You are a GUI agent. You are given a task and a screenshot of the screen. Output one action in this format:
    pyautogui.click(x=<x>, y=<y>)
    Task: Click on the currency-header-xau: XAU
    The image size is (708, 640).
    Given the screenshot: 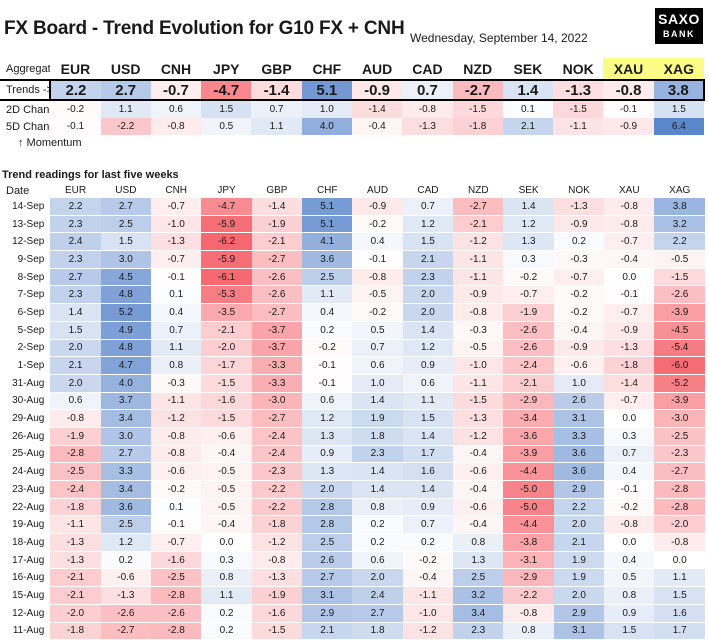 What is the action you would take?
    pyautogui.click(x=628, y=69)
    